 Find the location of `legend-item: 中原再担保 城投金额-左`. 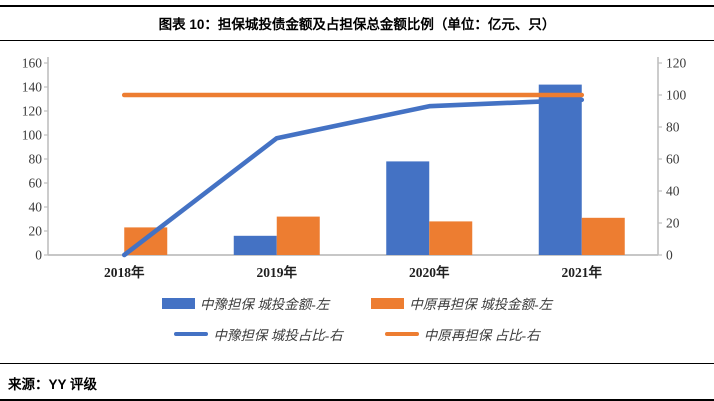

legend-item: 中原再担保 城投金额-左 is located at coordinates (461, 303).